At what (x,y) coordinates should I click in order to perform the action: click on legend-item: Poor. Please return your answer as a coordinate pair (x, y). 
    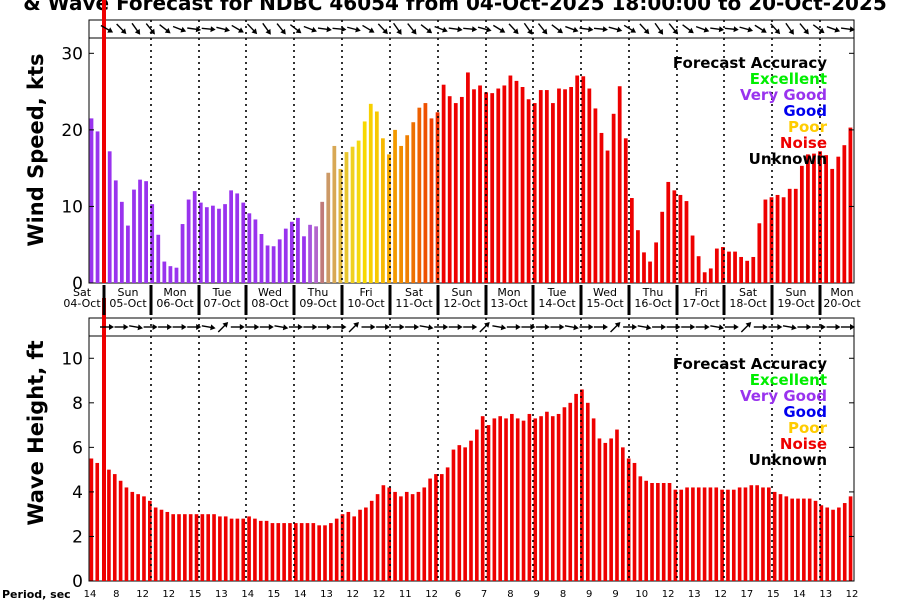
    Looking at the image, I should click on (808, 127).